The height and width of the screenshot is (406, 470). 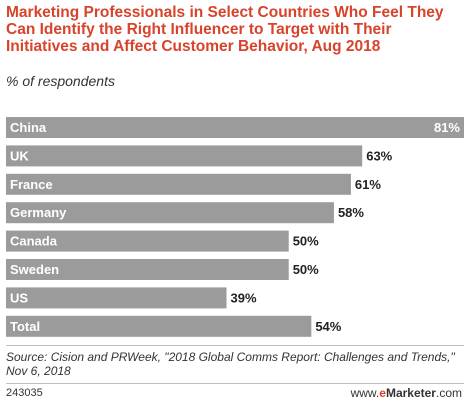 What do you see at coordinates (448, 393) in the screenshot?
I see `brand-suffix: .com` at bounding box center [448, 393].